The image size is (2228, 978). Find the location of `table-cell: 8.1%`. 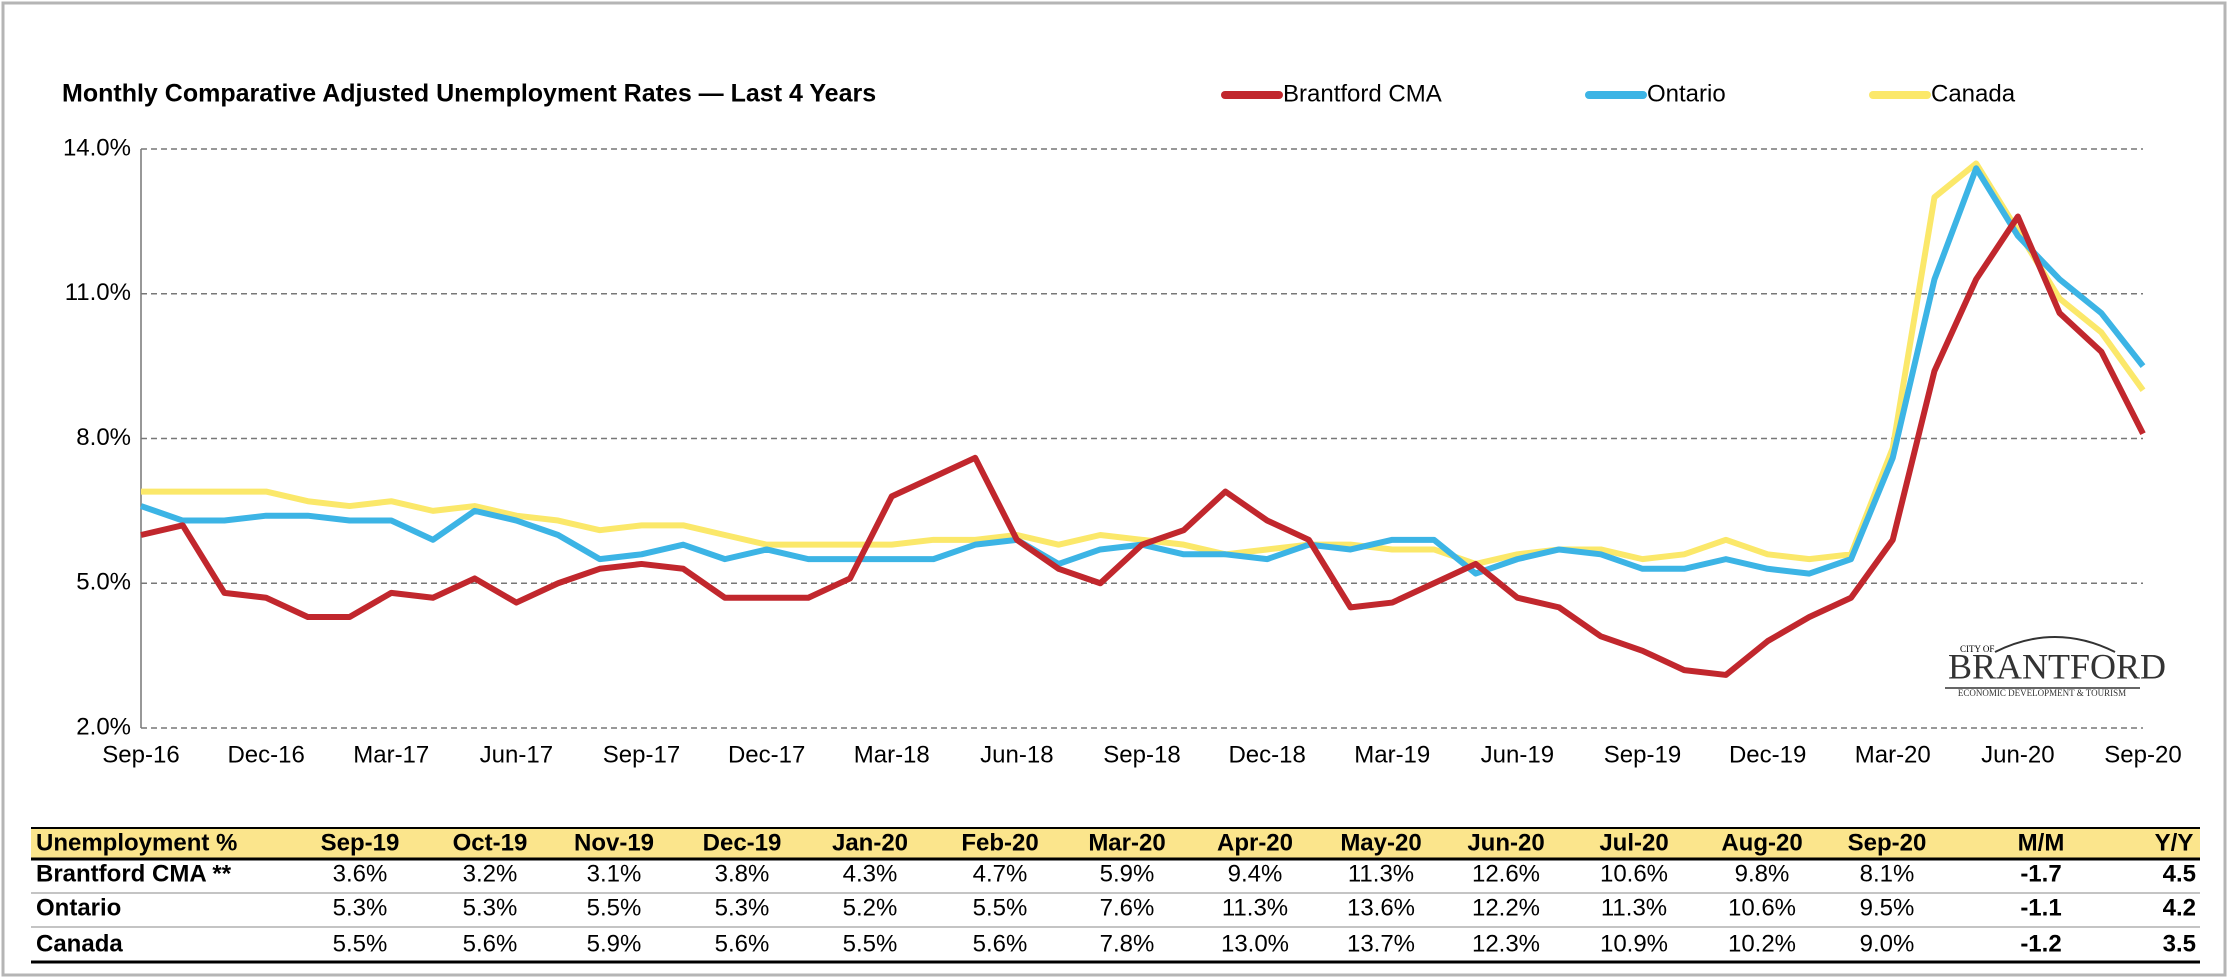

table-cell: 8.1% is located at coordinates (1887, 873).